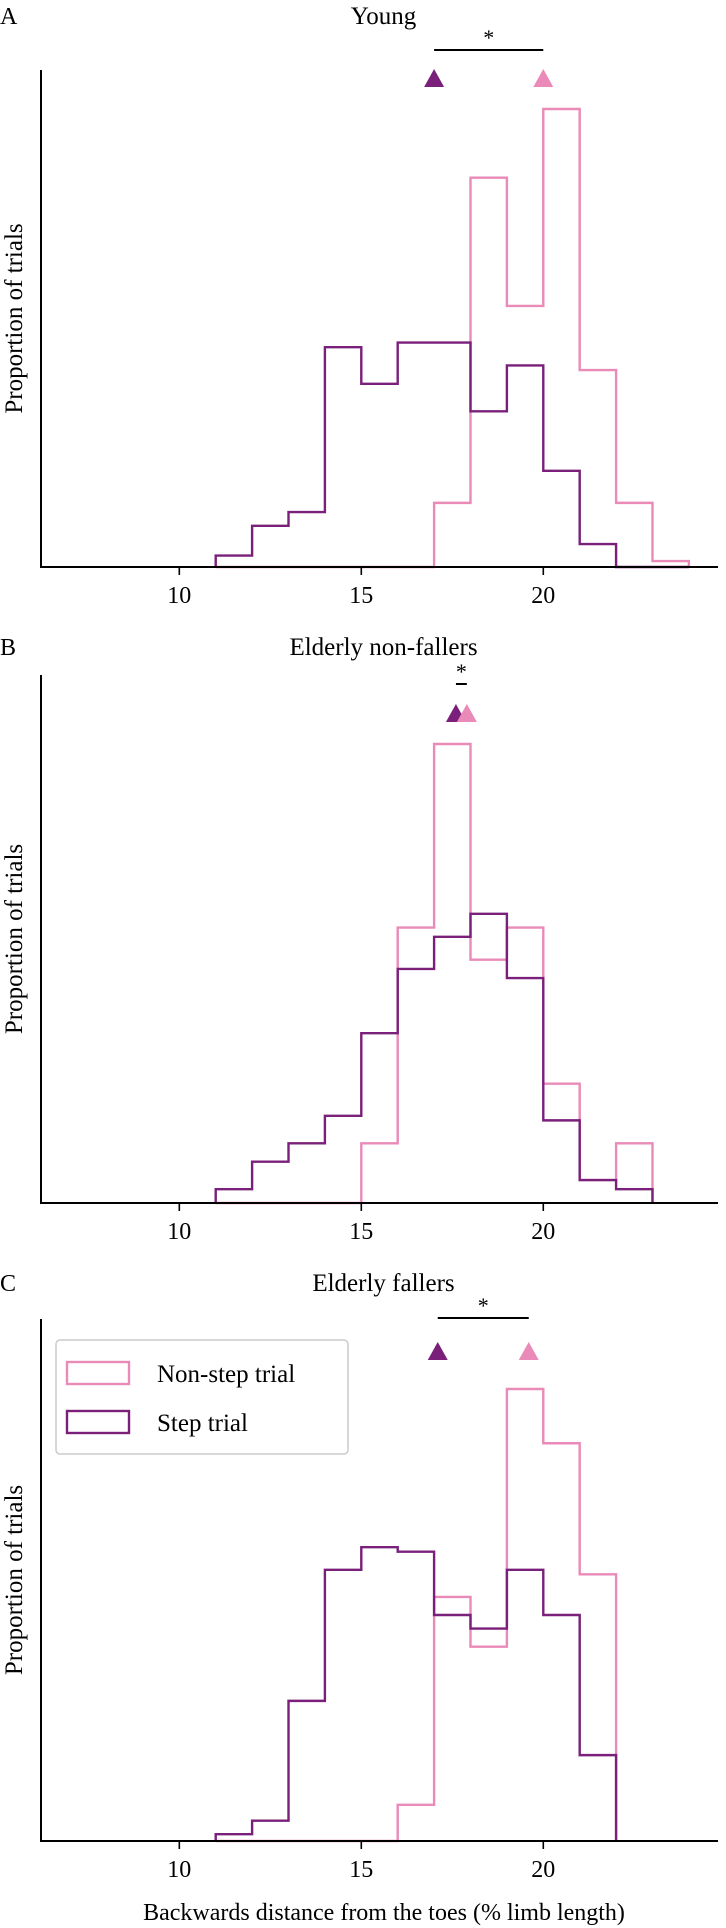 This screenshot has height=1928, width=726. Describe the element at coordinates (9, 17) in the screenshot. I see `panel-letter: A` at that location.